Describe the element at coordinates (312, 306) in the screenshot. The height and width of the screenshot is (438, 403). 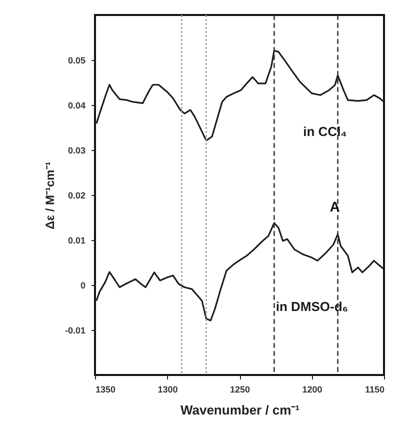
I see `text: in DMSO-d₆` at that location.